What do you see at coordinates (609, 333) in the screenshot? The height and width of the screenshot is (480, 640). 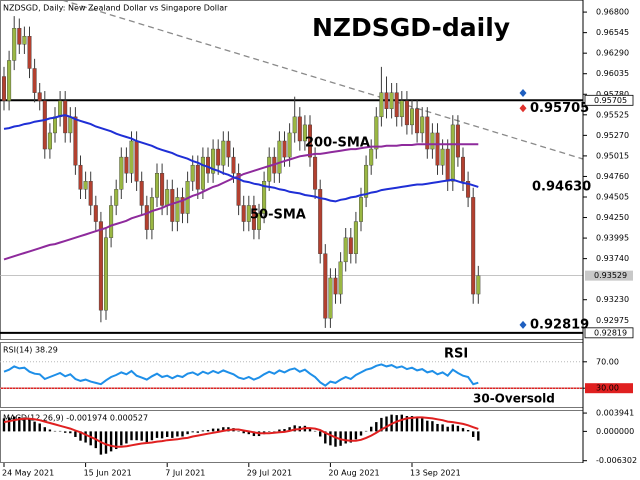 I see `price-box` at bounding box center [609, 333].